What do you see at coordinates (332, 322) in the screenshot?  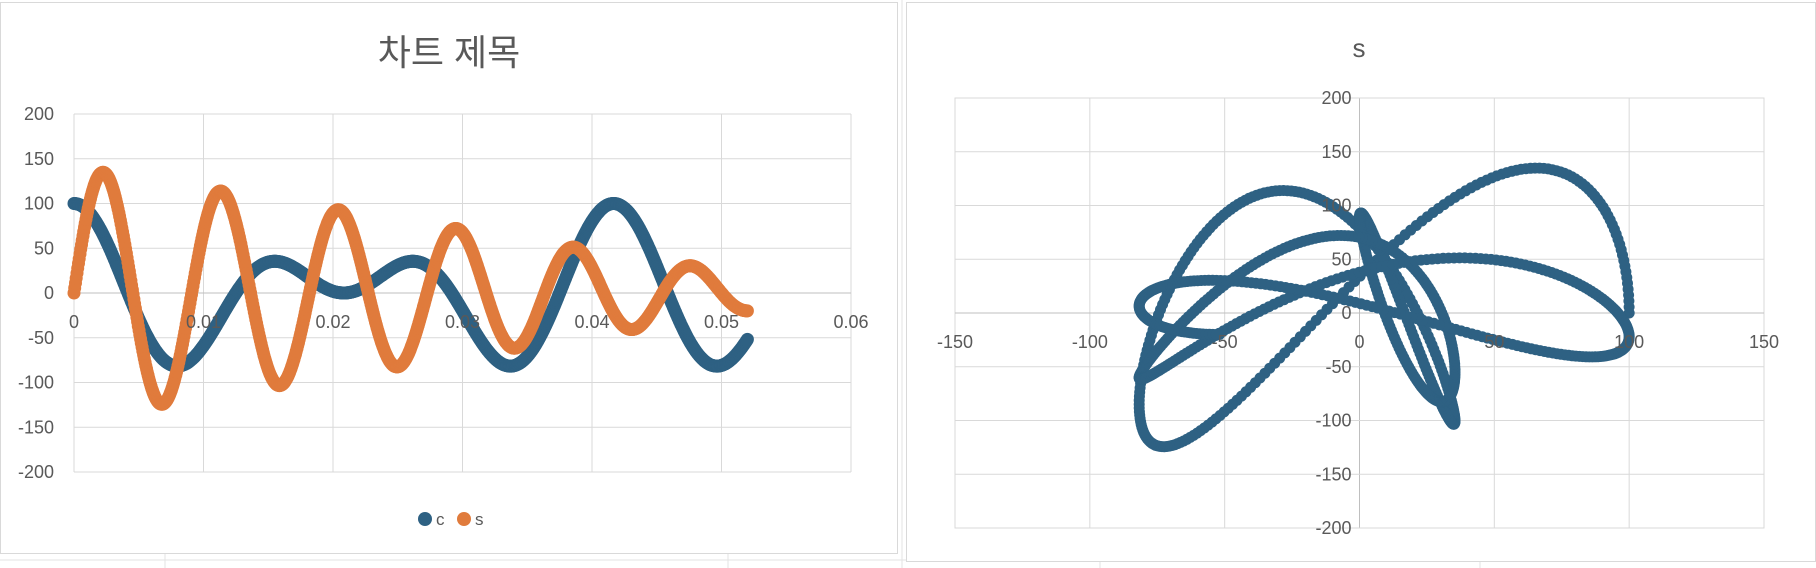 I see `x-tick-label: 0.02` at bounding box center [332, 322].